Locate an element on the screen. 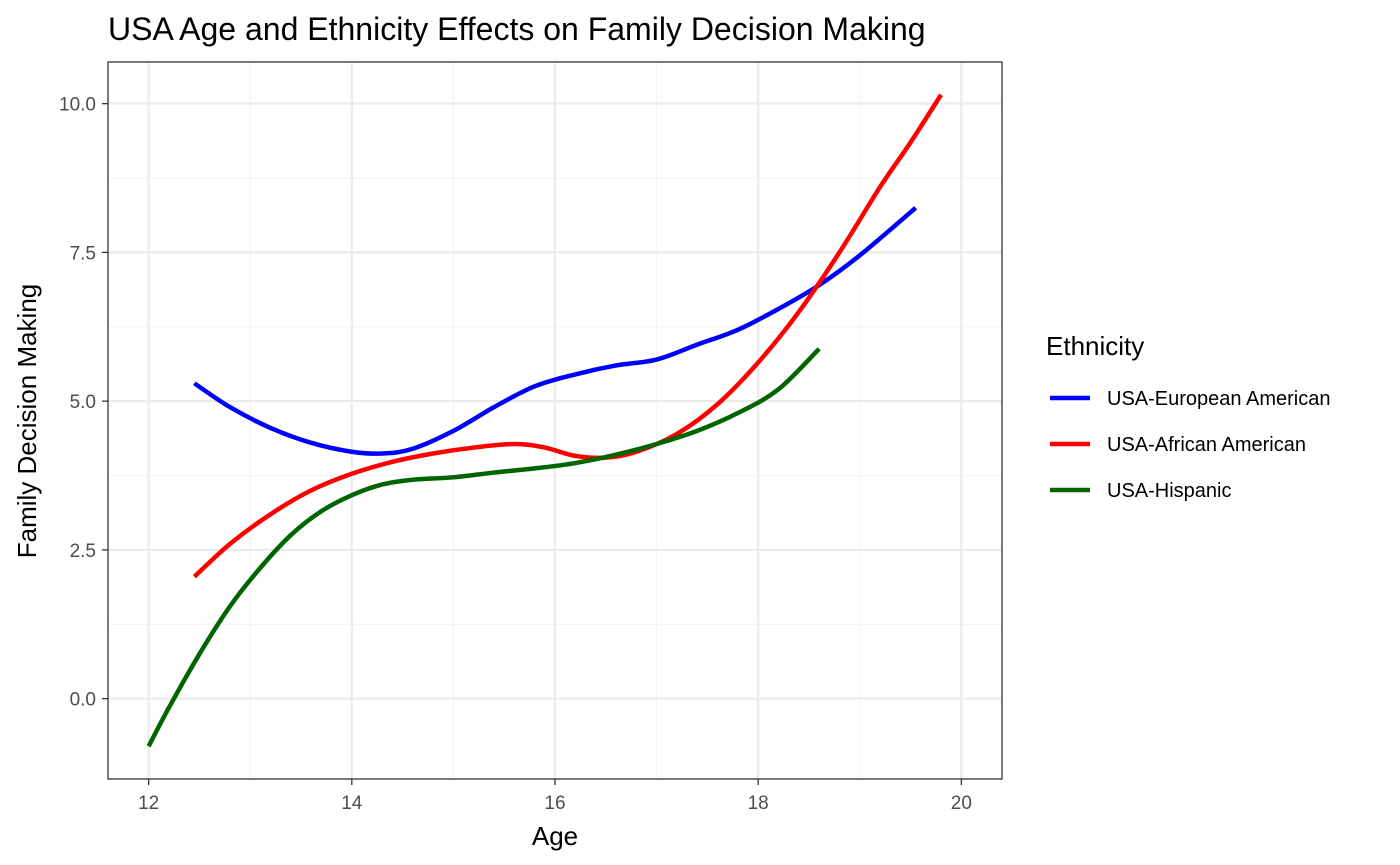  y-tick-label: 5.0 is located at coordinates (83, 402).